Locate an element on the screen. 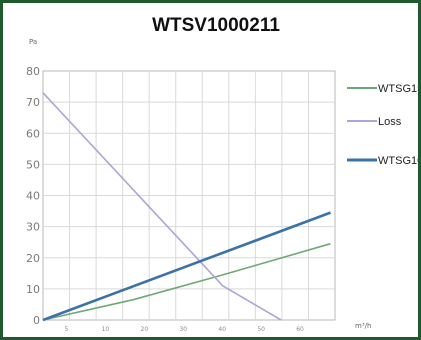  x-tick-label: 50 is located at coordinates (261, 329).